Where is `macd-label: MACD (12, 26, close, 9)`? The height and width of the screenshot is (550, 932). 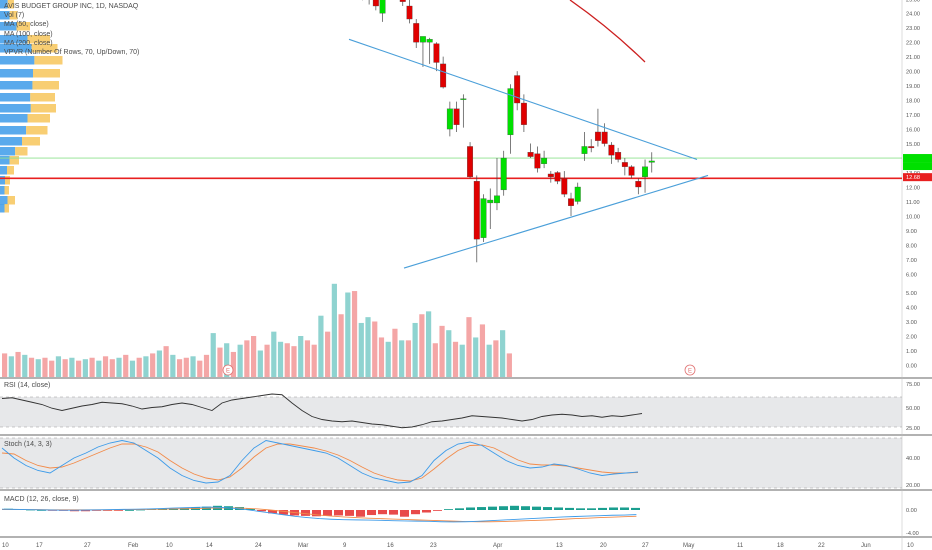
macd-label: MACD (12, 26, close, 9) is located at coordinates (41, 499).